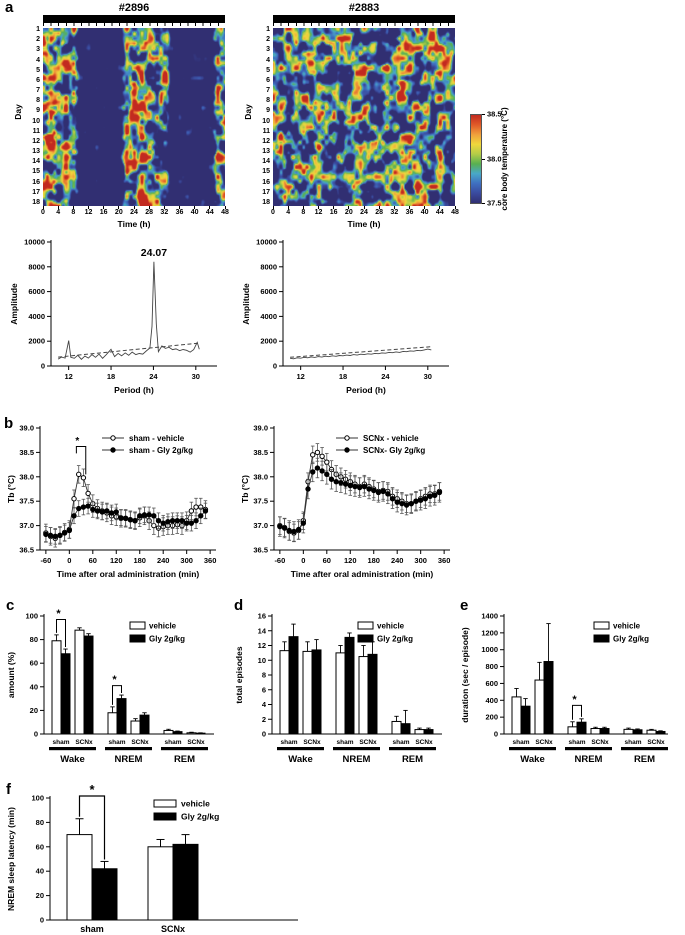  Describe the element at coordinates (268, 29) in the screenshot. I see `day-tick-label: 1` at that location.